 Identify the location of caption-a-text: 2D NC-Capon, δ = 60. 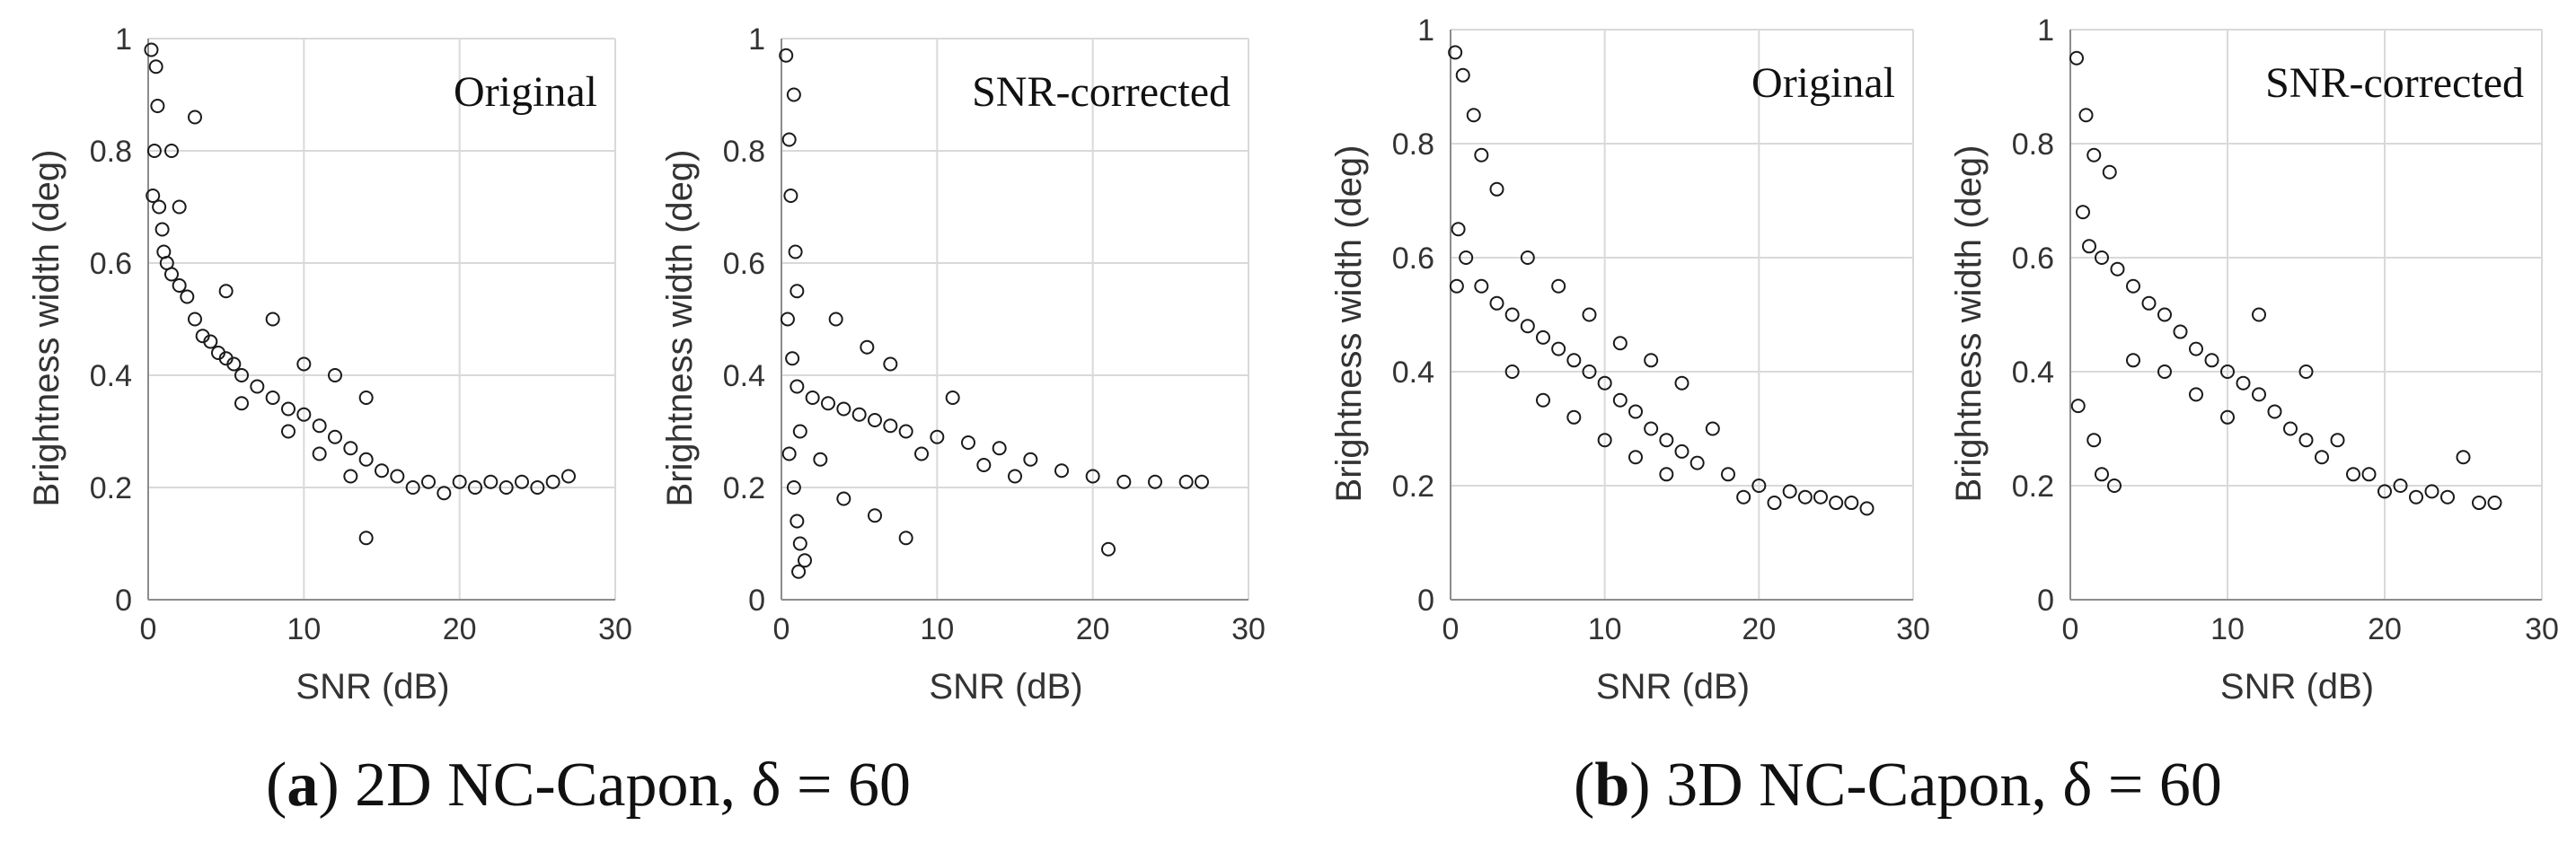
(633, 786).